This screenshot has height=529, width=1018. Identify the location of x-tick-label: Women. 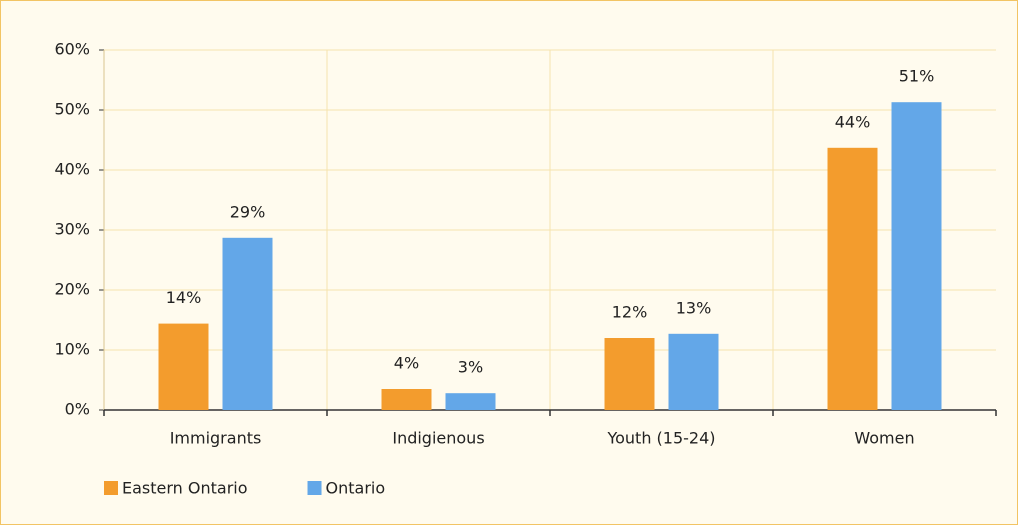
(884, 438).